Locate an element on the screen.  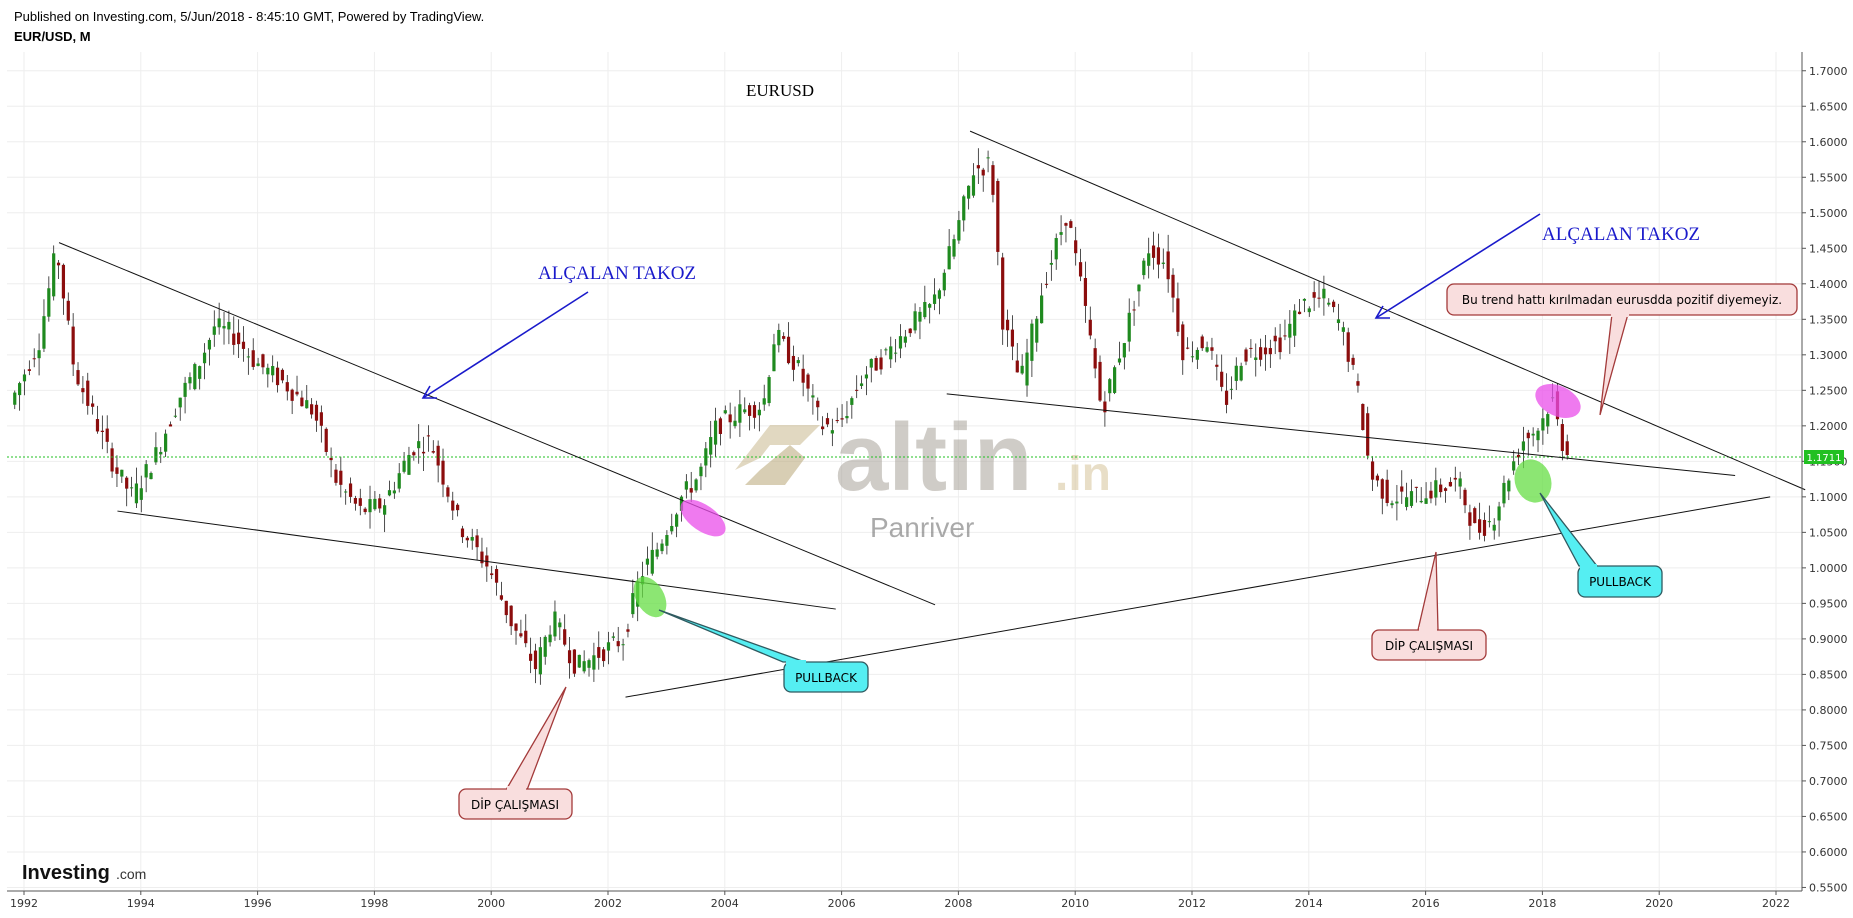
last-price-marker: 1.1711 is located at coordinates (1824, 457).